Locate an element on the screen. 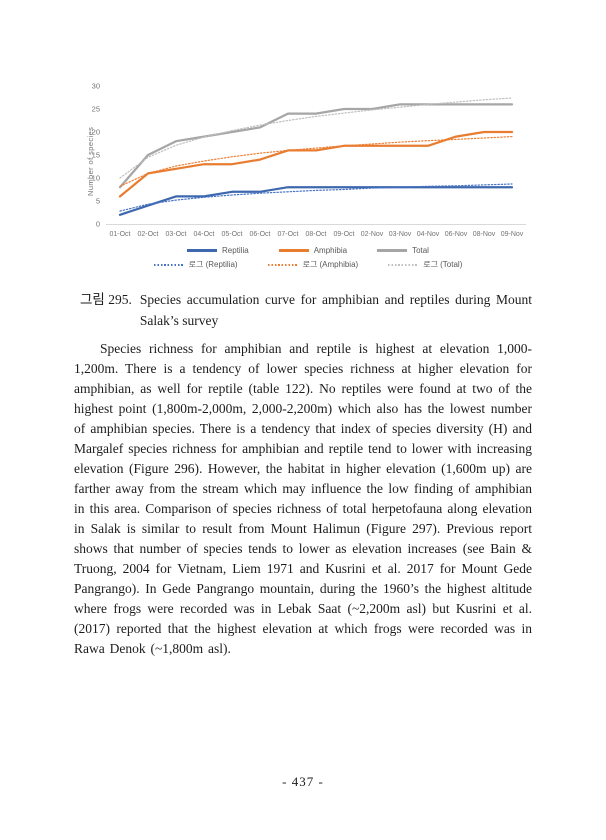 This screenshot has height=840, width=606. y-tick-label: 0 is located at coordinates (98, 224).